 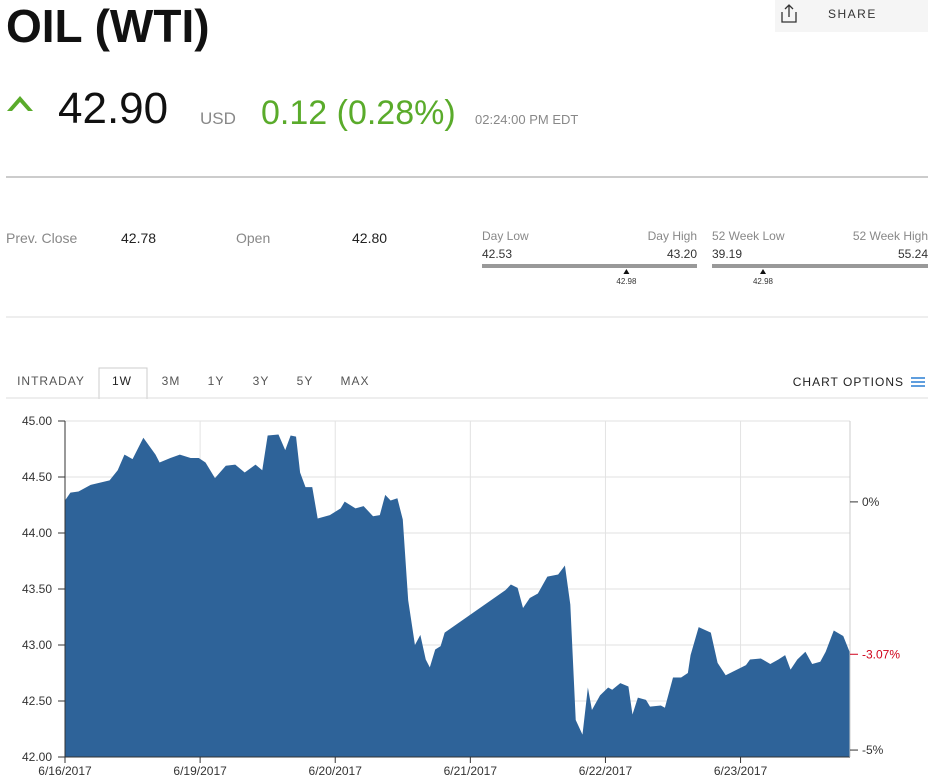 What do you see at coordinates (873, 750) in the screenshot?
I see `y2-tick-label: -5%` at bounding box center [873, 750].